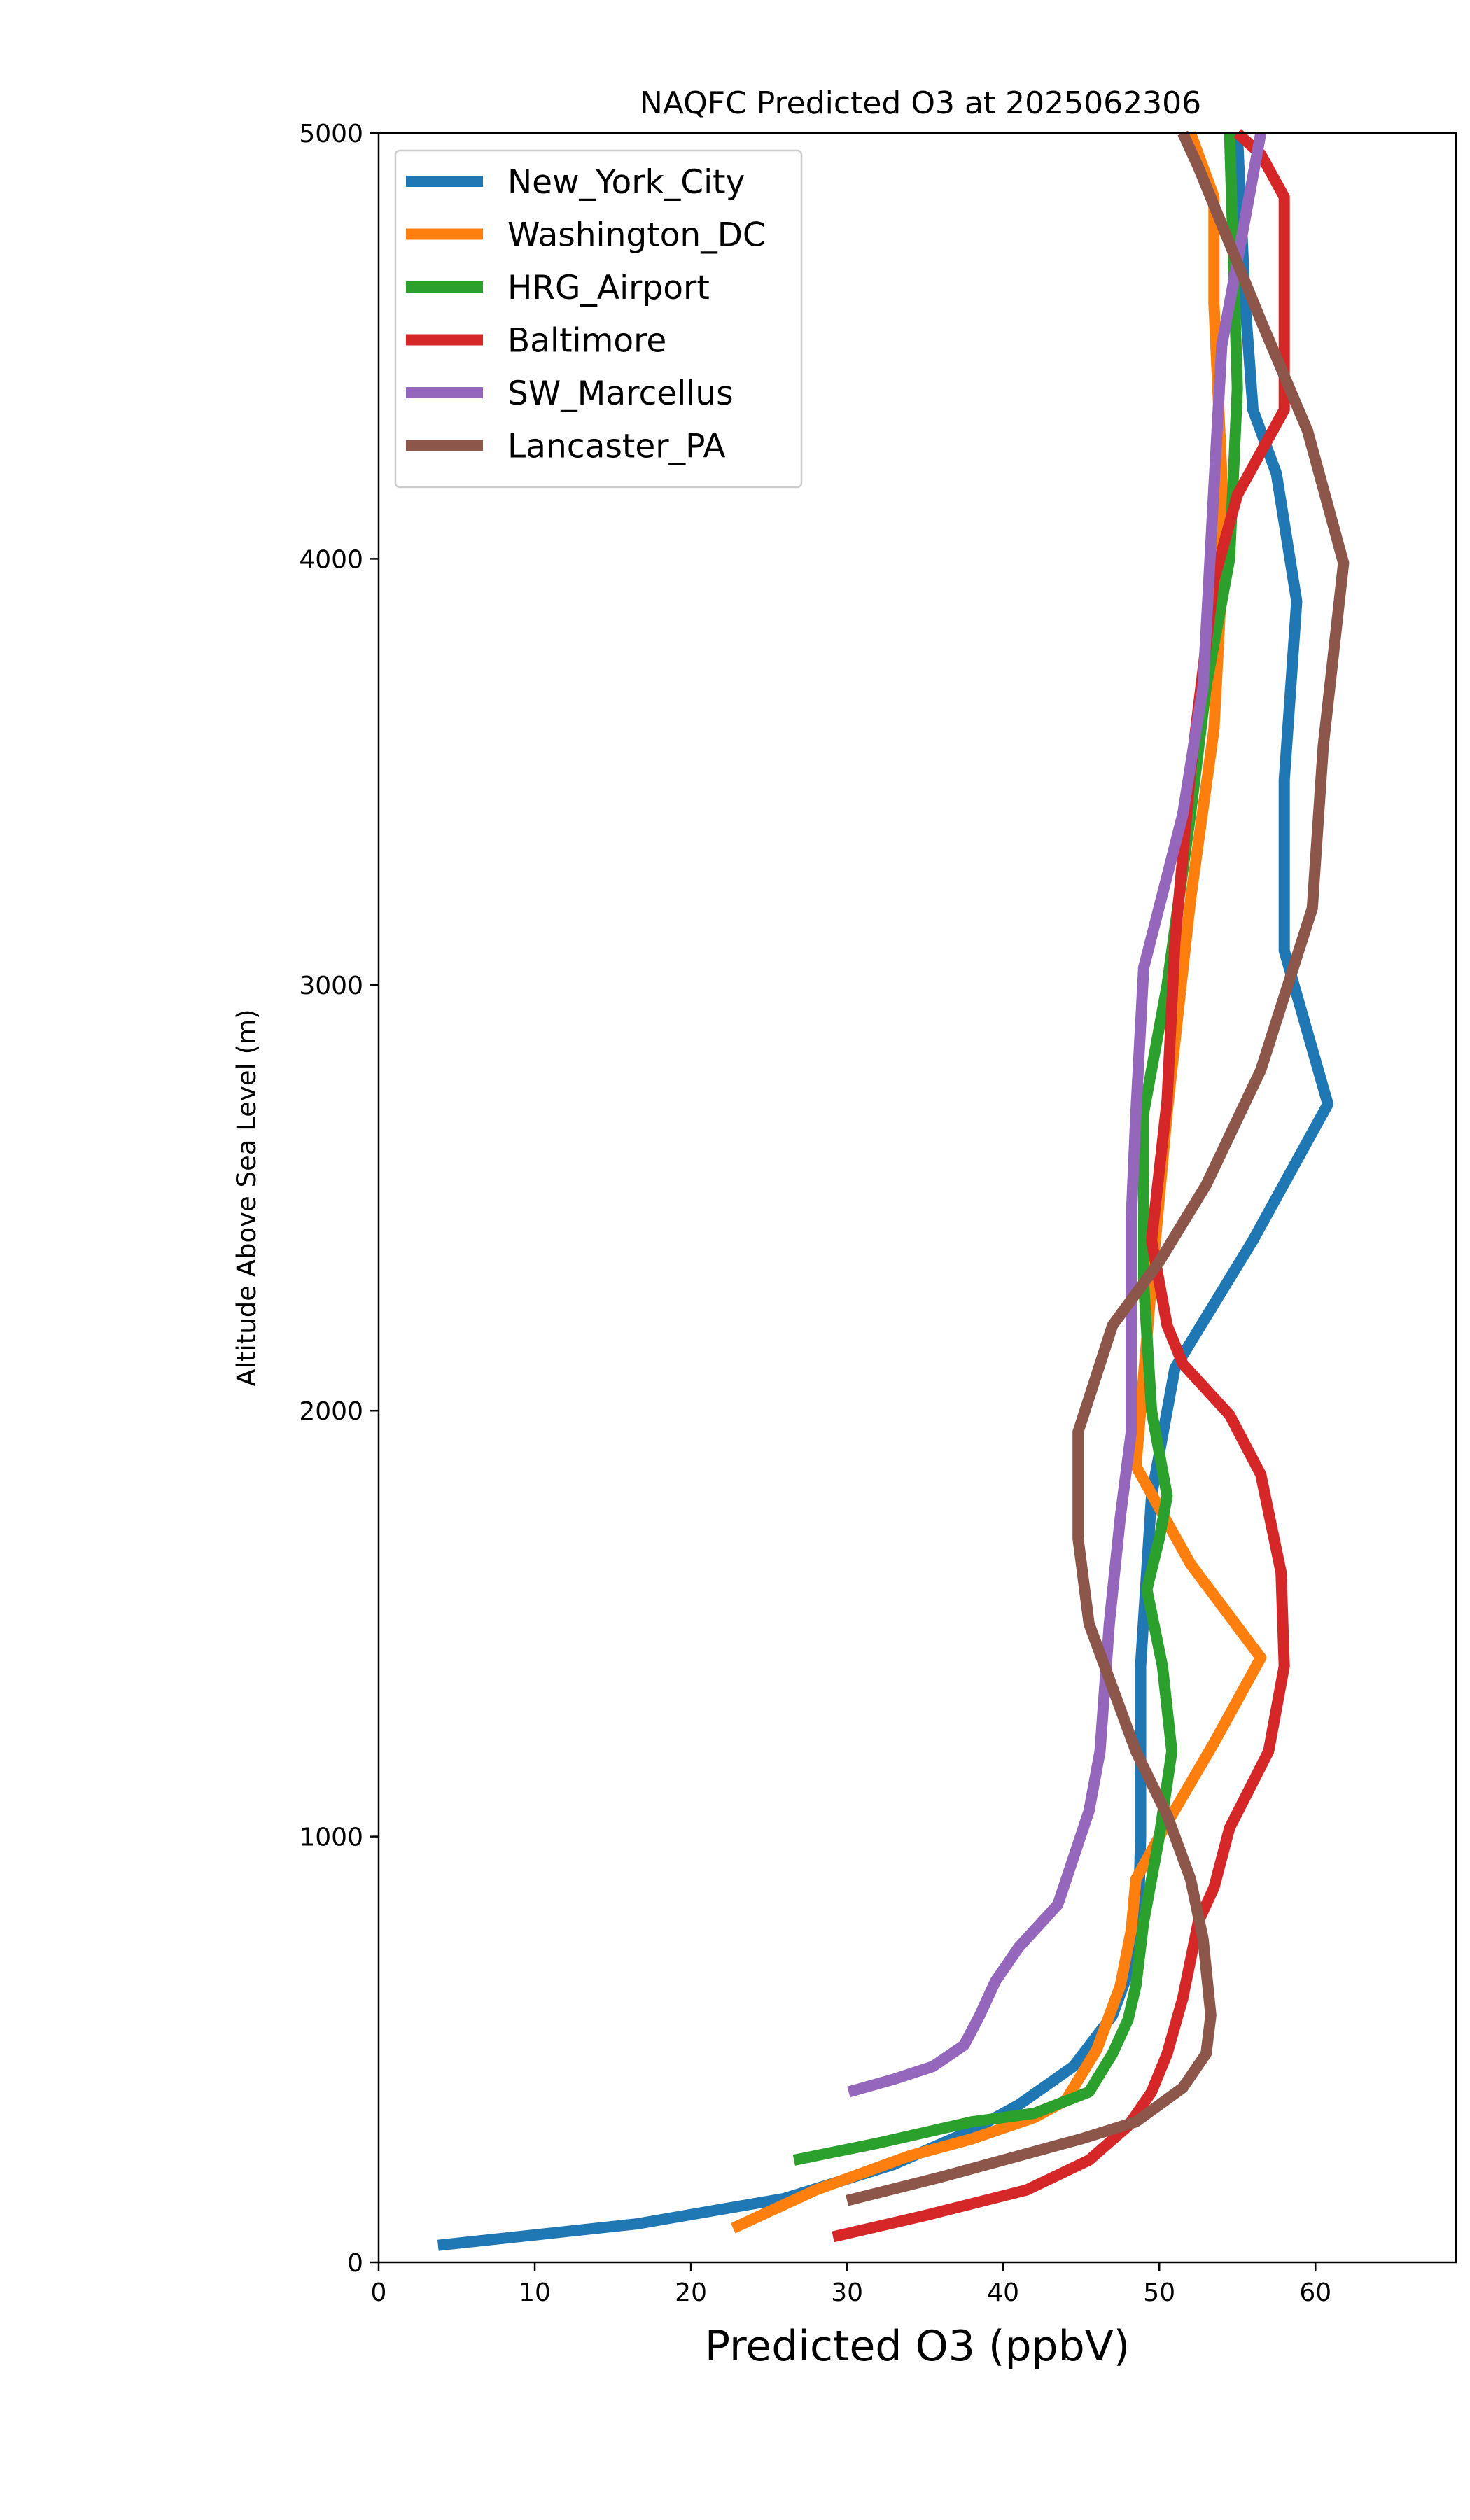  I want to click on legend-label: New_York_City, so click(626, 182).